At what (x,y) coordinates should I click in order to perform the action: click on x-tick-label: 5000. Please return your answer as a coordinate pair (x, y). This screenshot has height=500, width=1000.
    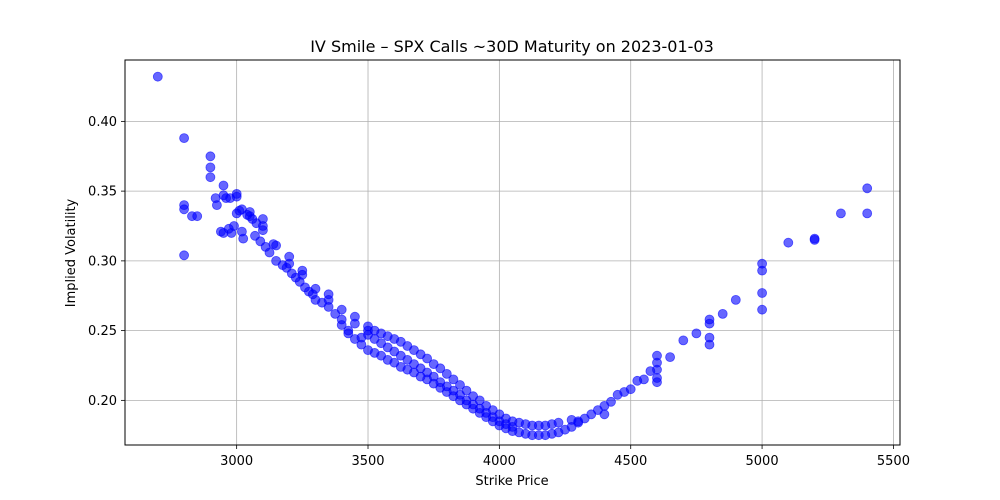
    Looking at the image, I should click on (762, 461).